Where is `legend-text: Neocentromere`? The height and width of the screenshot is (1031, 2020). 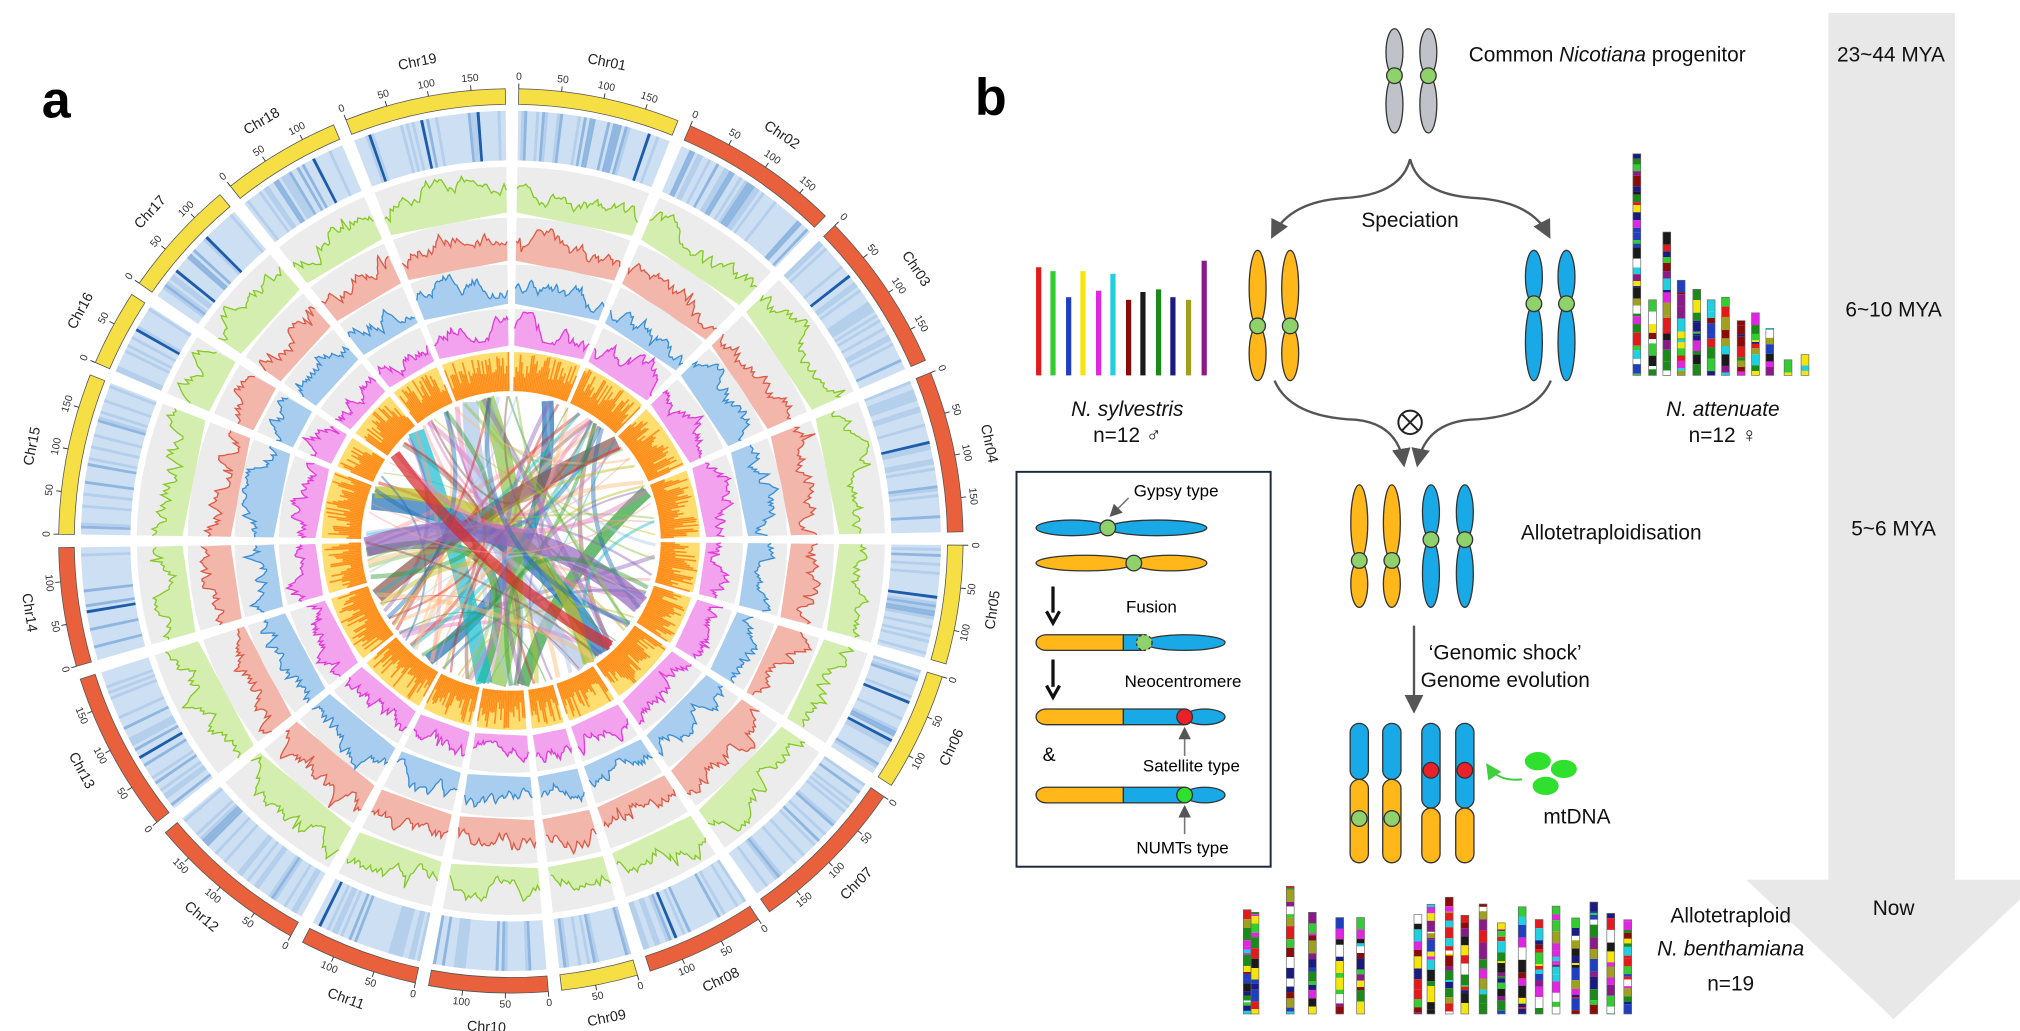
legend-text: Neocentromere is located at coordinates (1183, 681).